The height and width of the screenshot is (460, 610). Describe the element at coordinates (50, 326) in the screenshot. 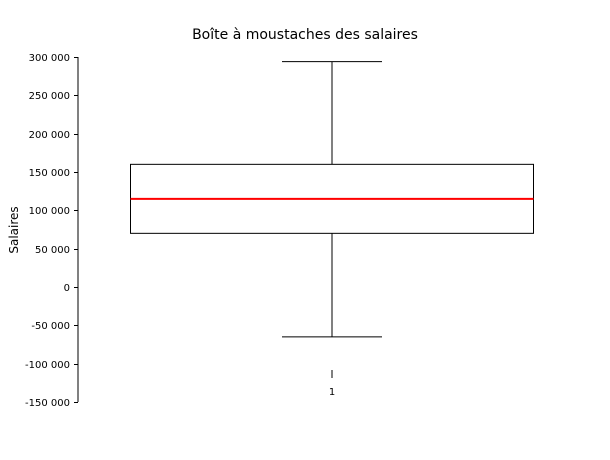

I see `y-tick-label: -50 000` at that location.